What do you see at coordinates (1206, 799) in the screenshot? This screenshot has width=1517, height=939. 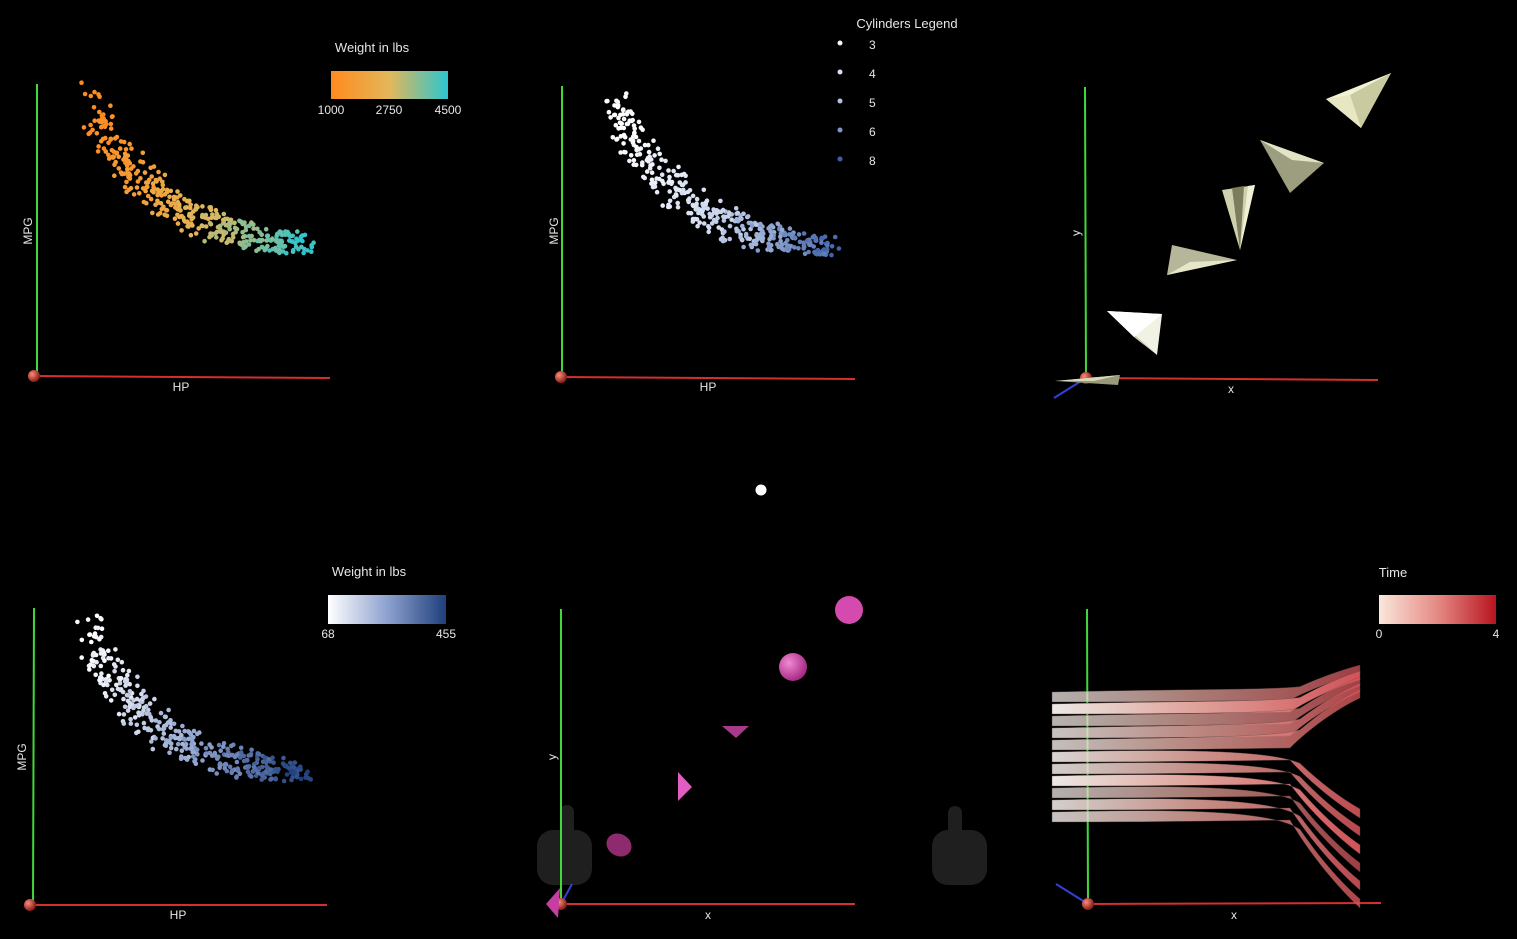 I see `stream-ribbon` at bounding box center [1206, 799].